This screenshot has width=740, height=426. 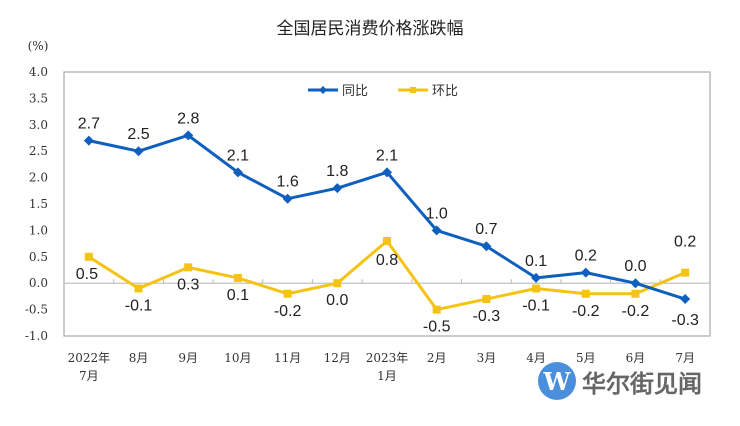 I want to click on y-tick-label: 2.0, so click(x=38, y=178).